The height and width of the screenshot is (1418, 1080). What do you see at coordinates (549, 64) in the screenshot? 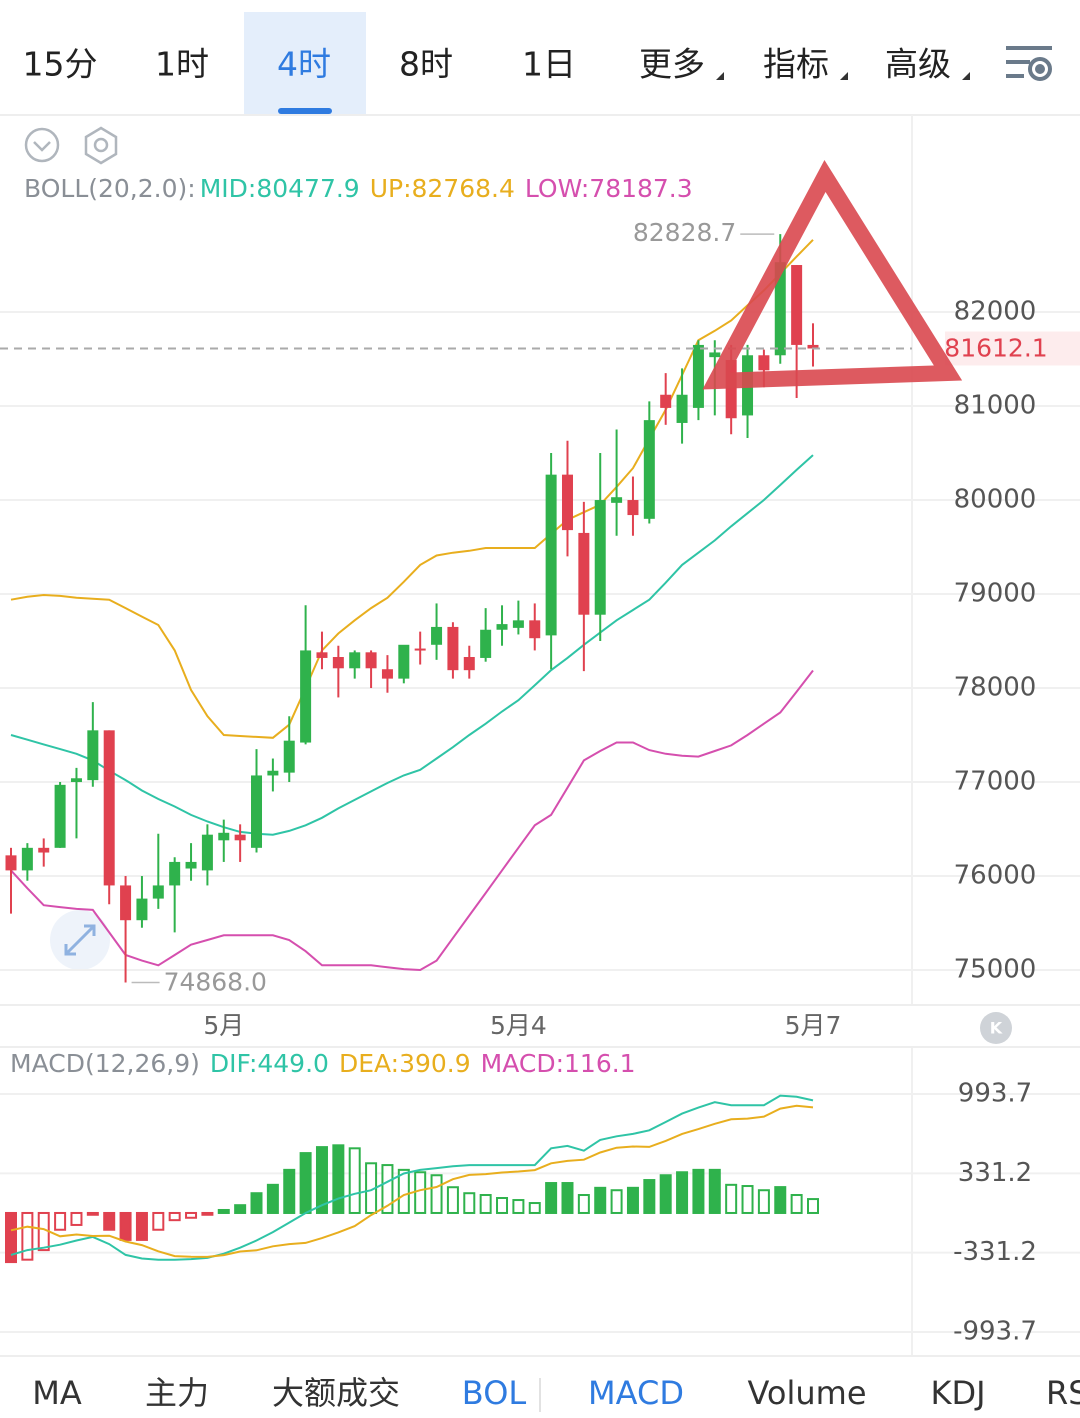
I see `tab: 1日` at bounding box center [549, 64].